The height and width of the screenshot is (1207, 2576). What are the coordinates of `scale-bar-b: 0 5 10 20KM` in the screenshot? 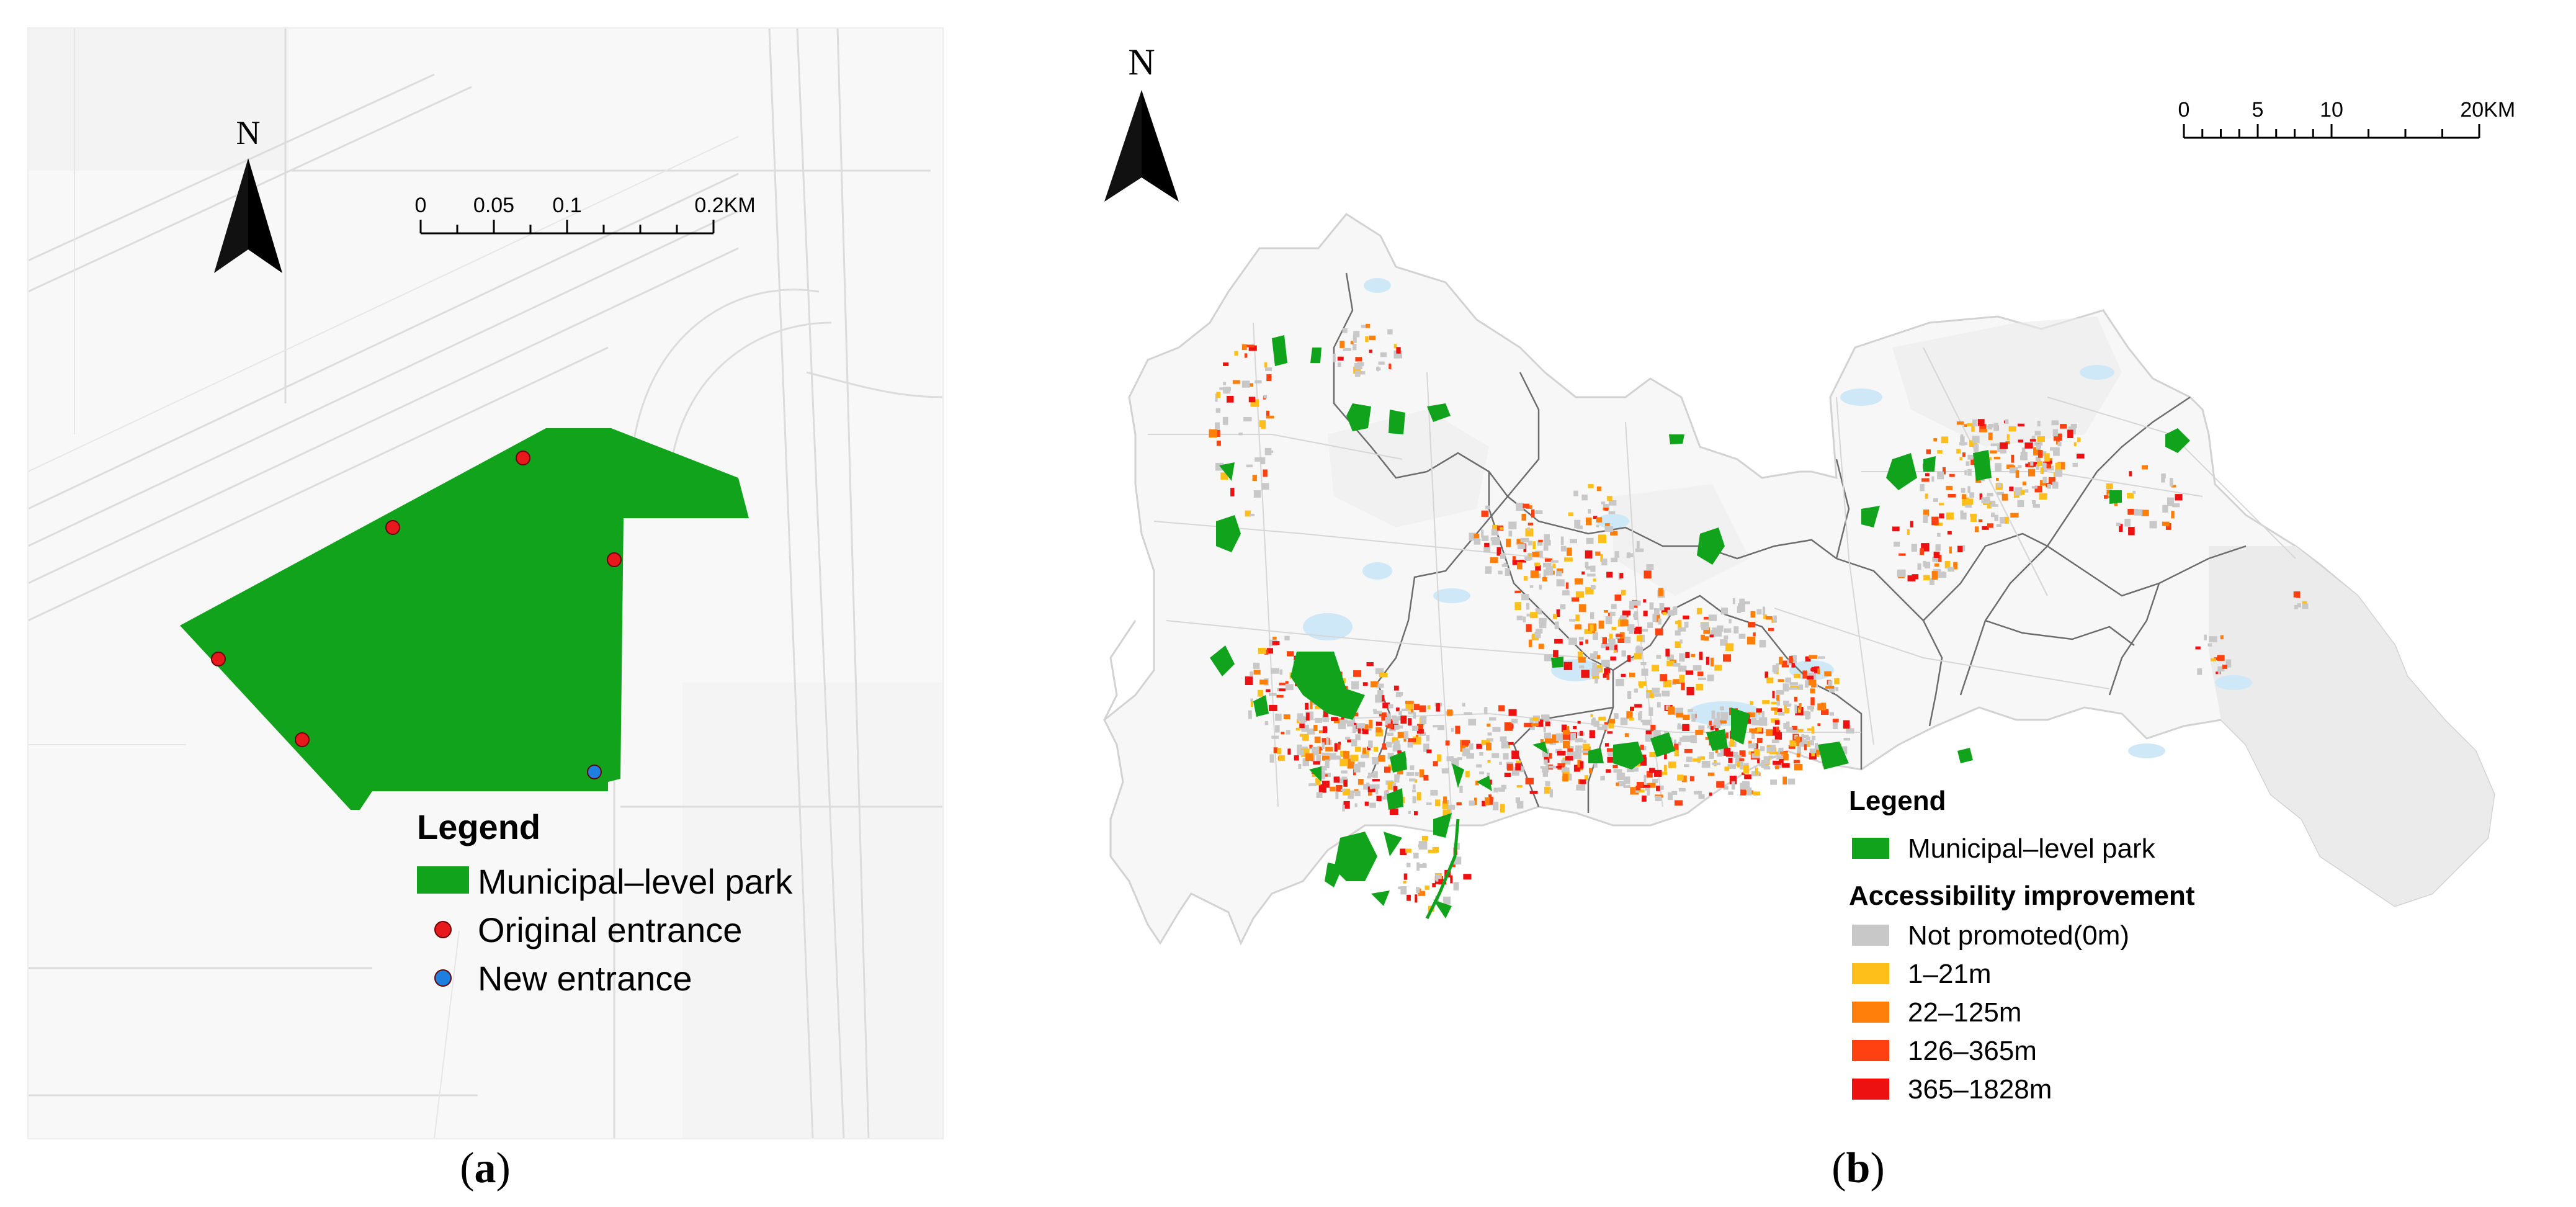 It's located at (2346, 118).